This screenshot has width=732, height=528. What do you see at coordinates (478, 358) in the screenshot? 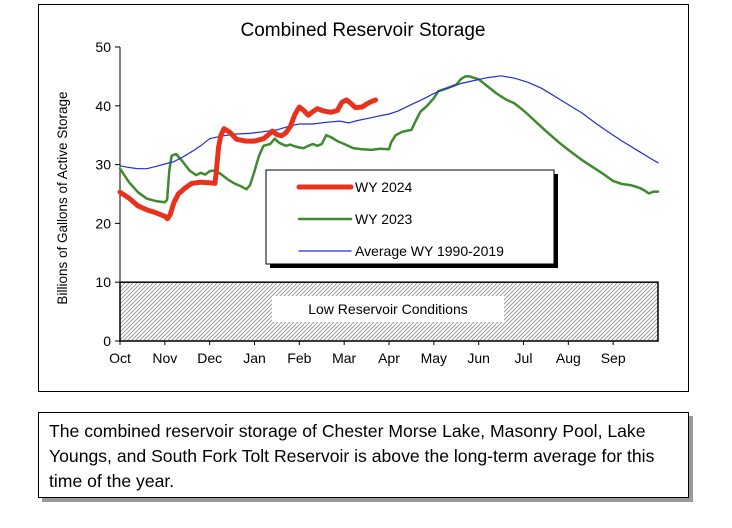
I see `x-tick-label-jun: Jun` at bounding box center [478, 358].